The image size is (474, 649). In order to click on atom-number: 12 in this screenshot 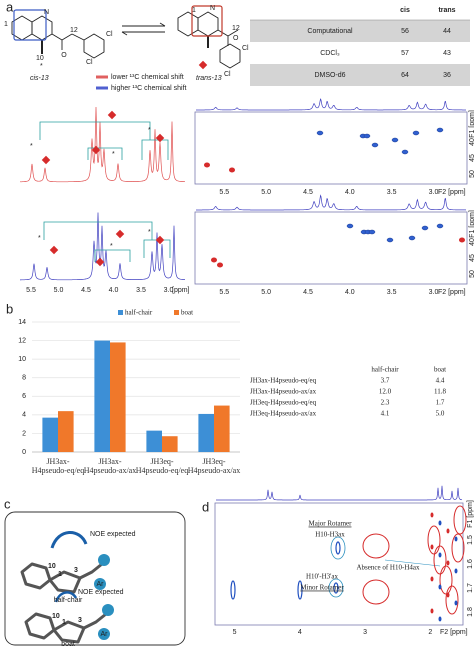, I will do `click(236, 28)`.